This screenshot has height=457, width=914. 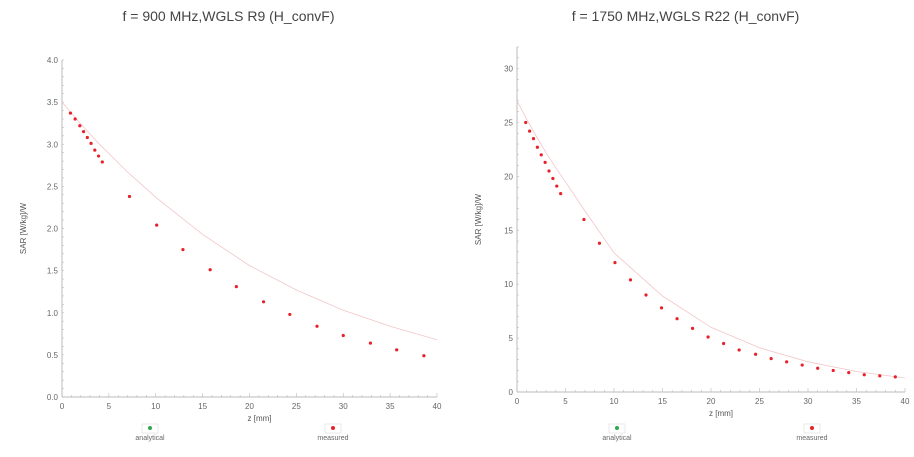 I want to click on y-tick-label: 0.0, so click(x=53, y=397).